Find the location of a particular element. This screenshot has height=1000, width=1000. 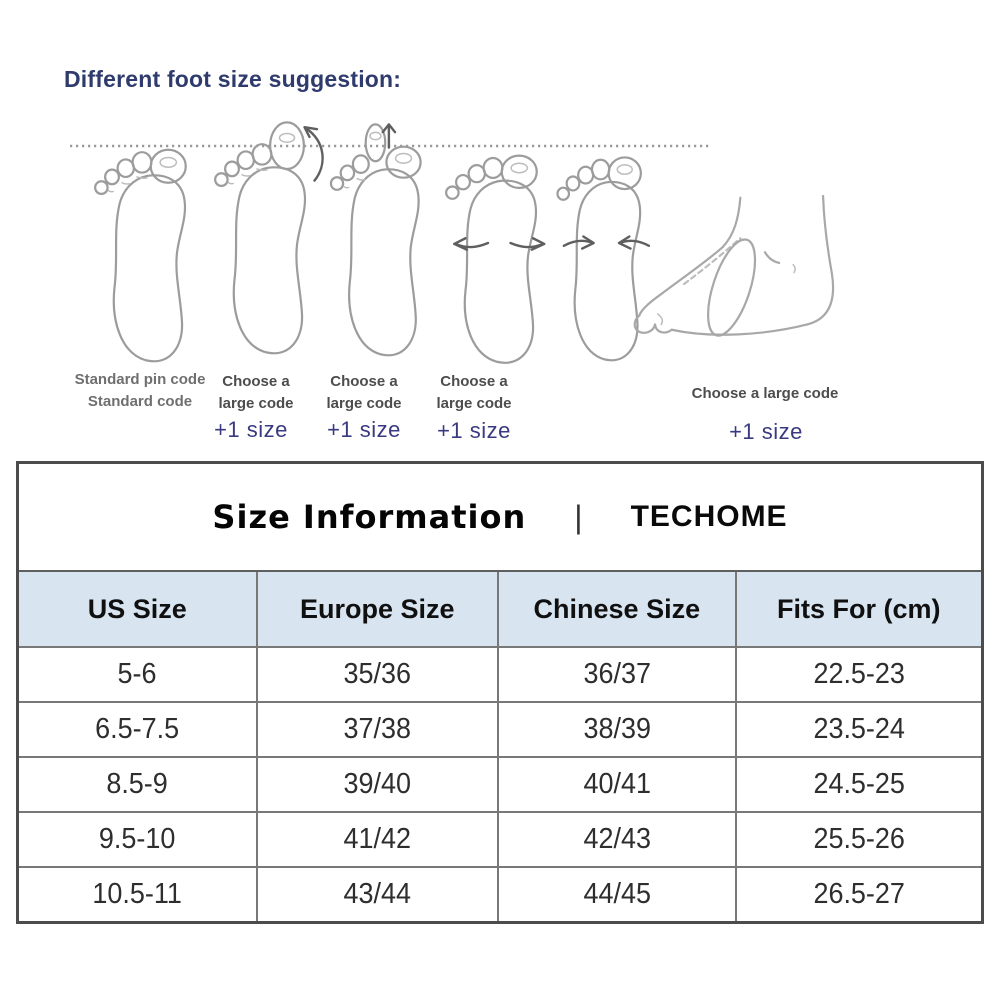

table-cell: 10.5-11 is located at coordinates (138, 894).